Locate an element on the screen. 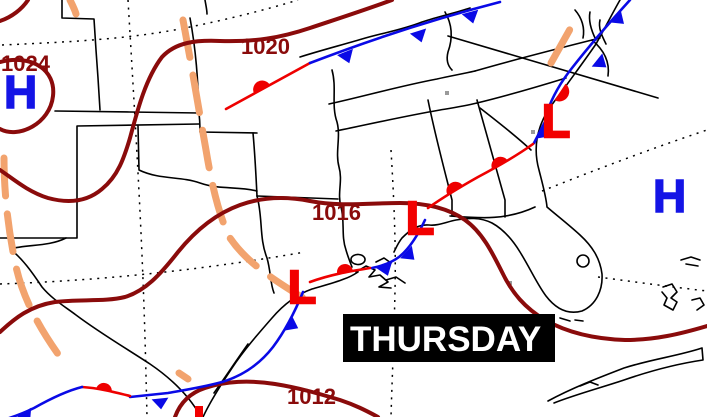 The width and height of the screenshot is (707, 417). mississippi-river-border is located at coordinates (342, 168).